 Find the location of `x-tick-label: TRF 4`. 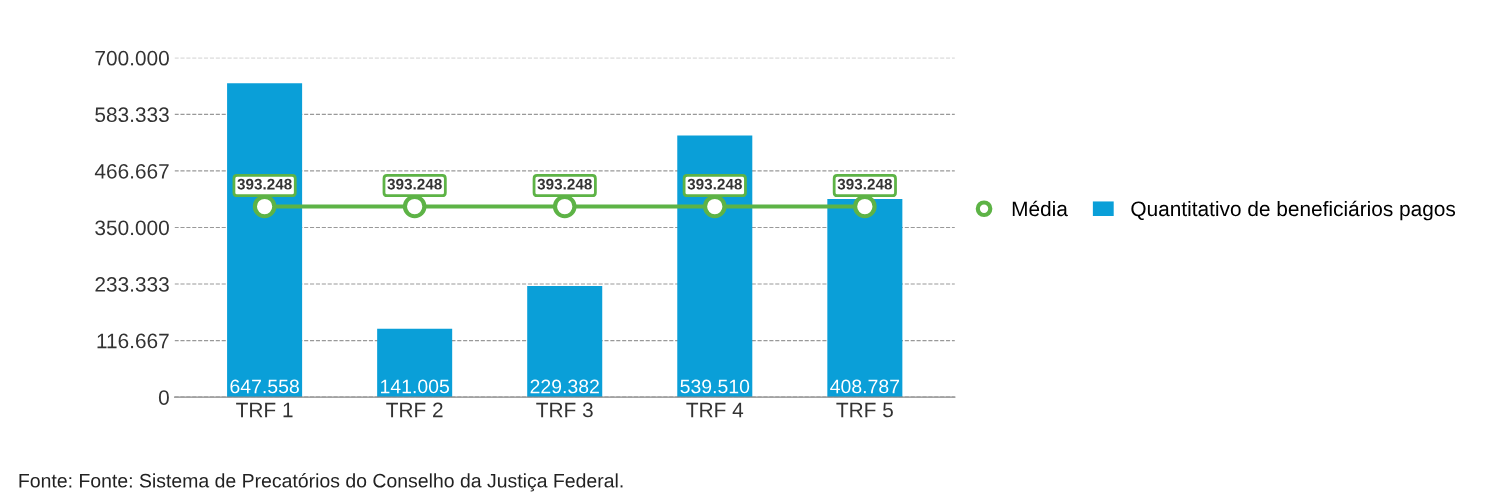

x-tick-label: TRF 4 is located at coordinates (715, 410).